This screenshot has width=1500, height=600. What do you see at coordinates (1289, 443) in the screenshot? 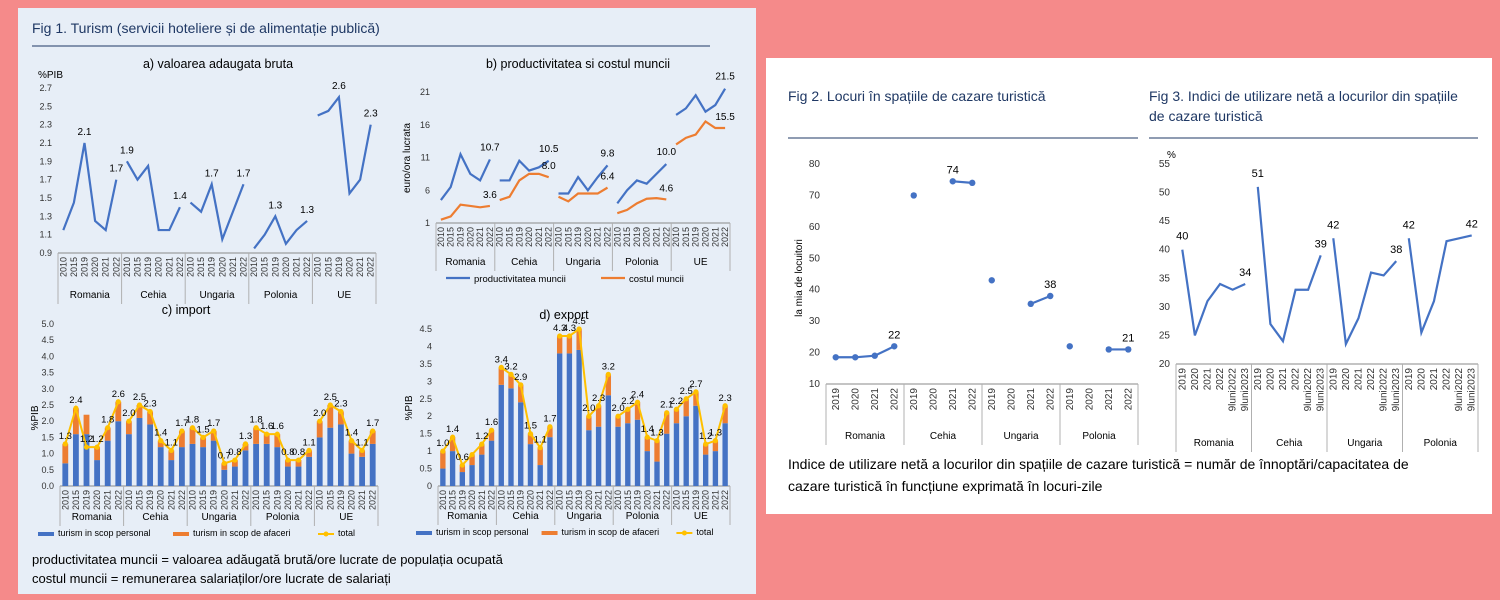
I see `chart-fig3-group-label: Cehia` at bounding box center [1289, 443].